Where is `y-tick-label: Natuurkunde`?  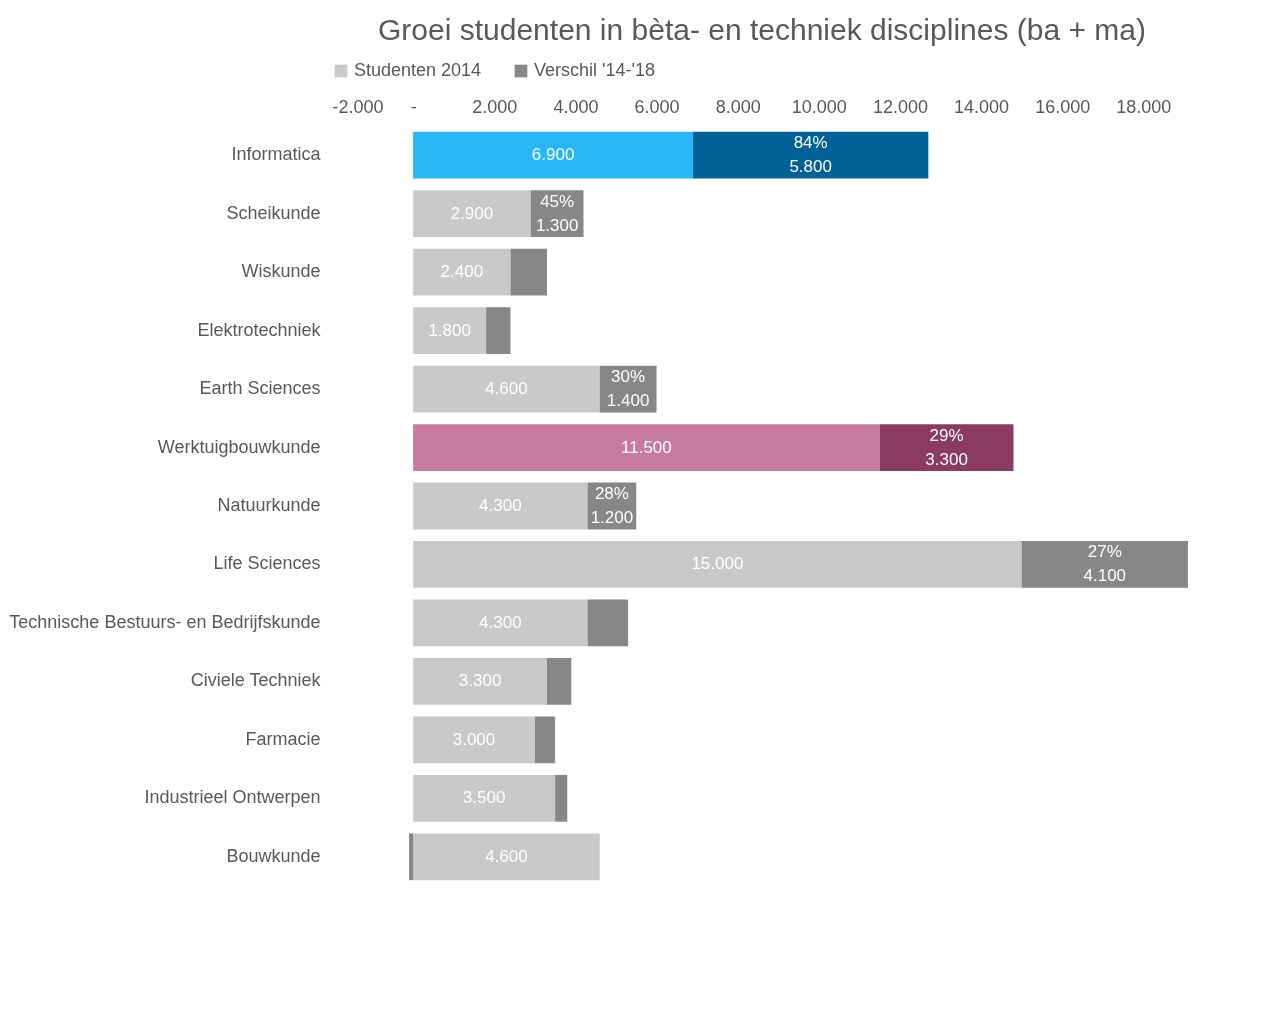 y-tick-label: Natuurkunde is located at coordinates (269, 505).